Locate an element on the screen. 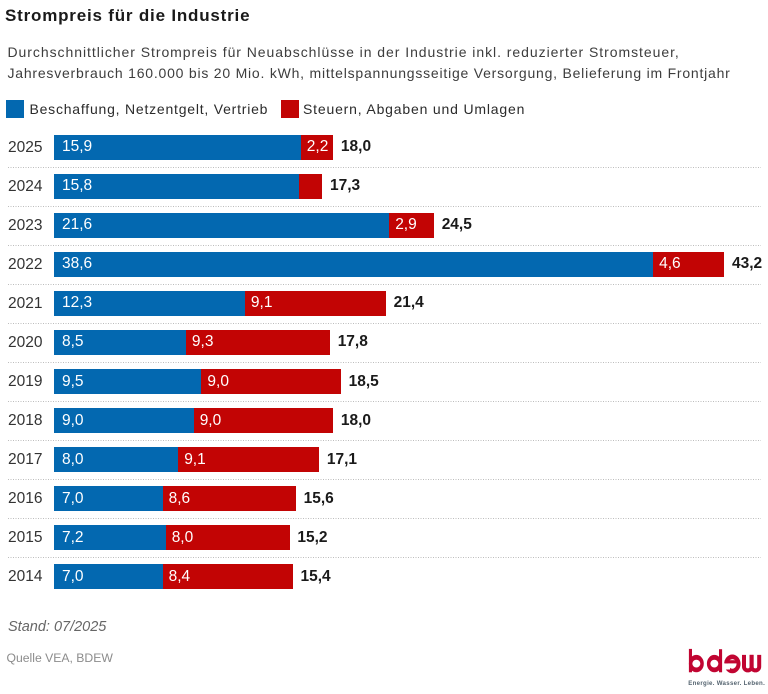 This screenshot has height=694, width=768. svg-text: Energie. Wasser. Leben. is located at coordinates (726, 683).